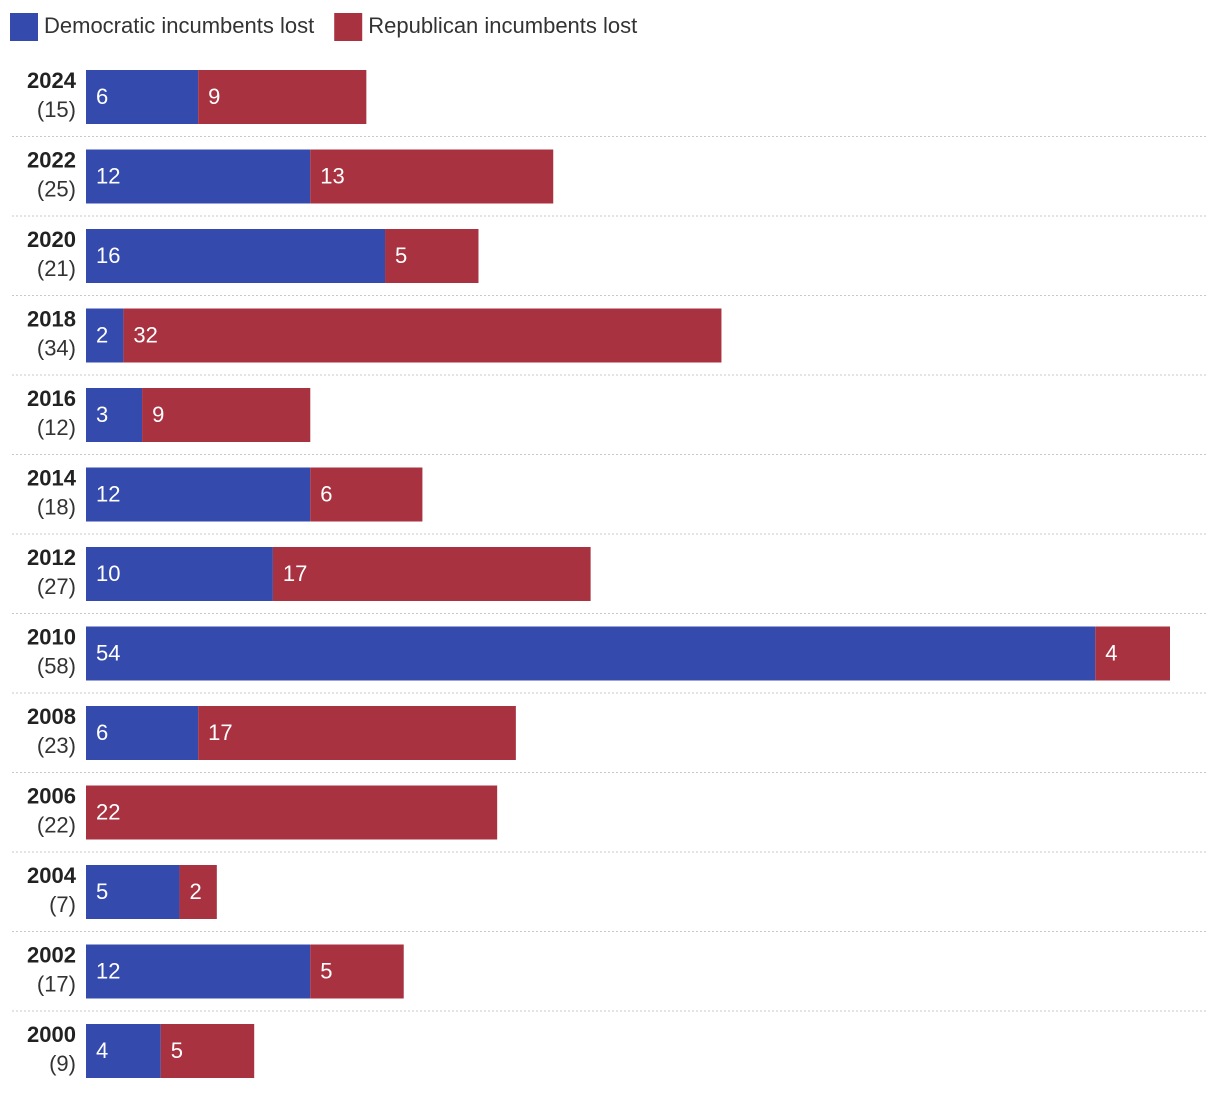 Image resolution: width=1220 pixels, height=1097 pixels. What do you see at coordinates (108, 573) in the screenshot?
I see `value-label: 10` at bounding box center [108, 573].